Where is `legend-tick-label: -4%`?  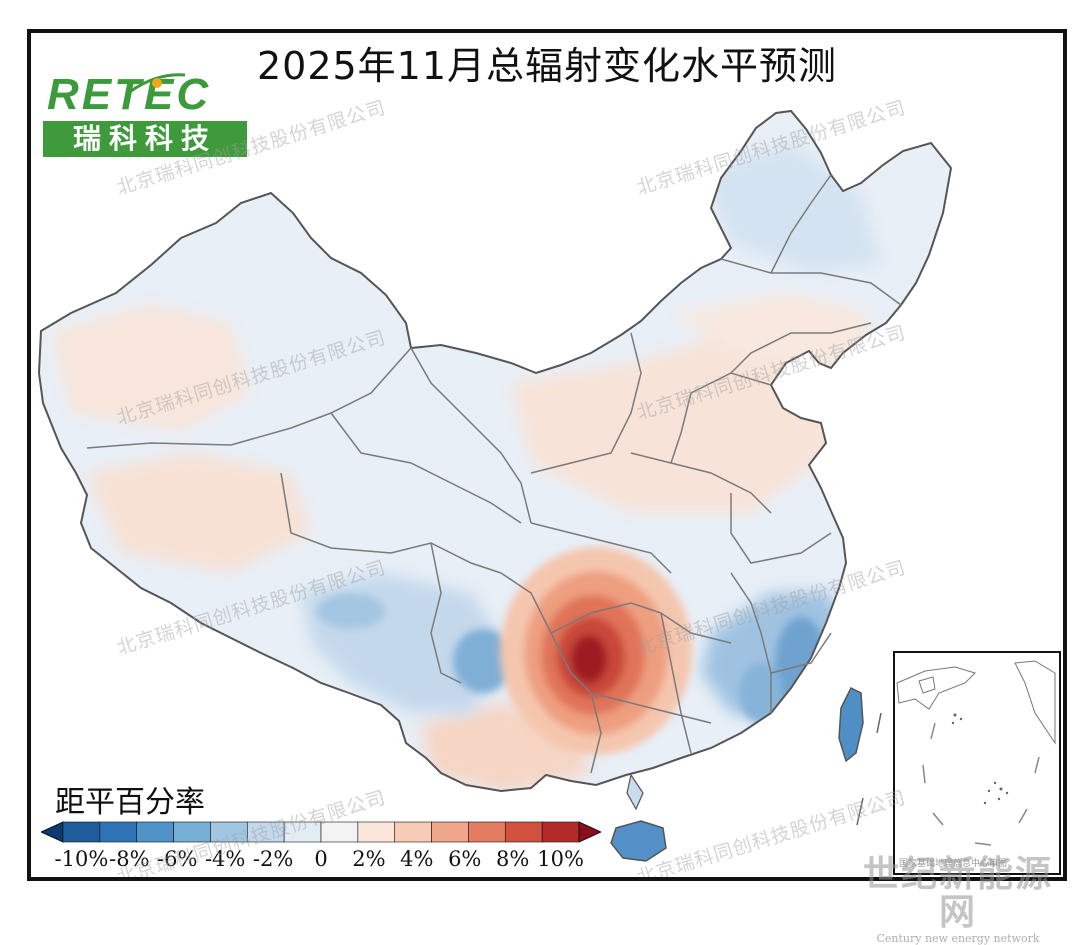 legend-tick-label: -4% is located at coordinates (225, 859).